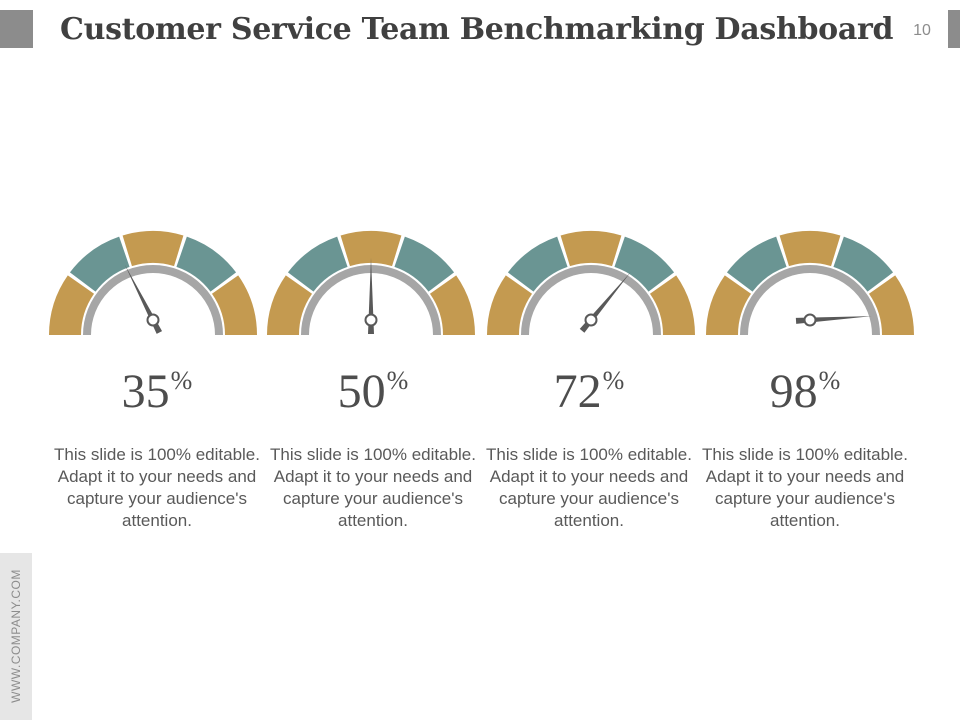  I want to click on title-accent-bar-left, so click(16, 29).